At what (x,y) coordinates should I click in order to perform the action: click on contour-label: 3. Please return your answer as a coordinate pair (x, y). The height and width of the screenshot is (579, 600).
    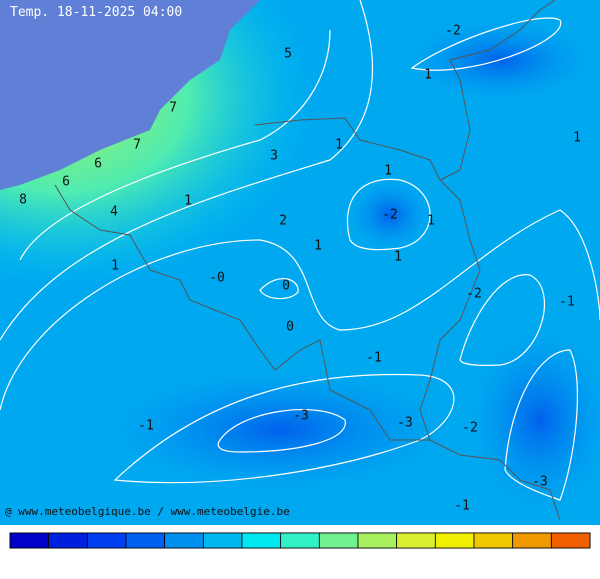
    Looking at the image, I should click on (274, 156).